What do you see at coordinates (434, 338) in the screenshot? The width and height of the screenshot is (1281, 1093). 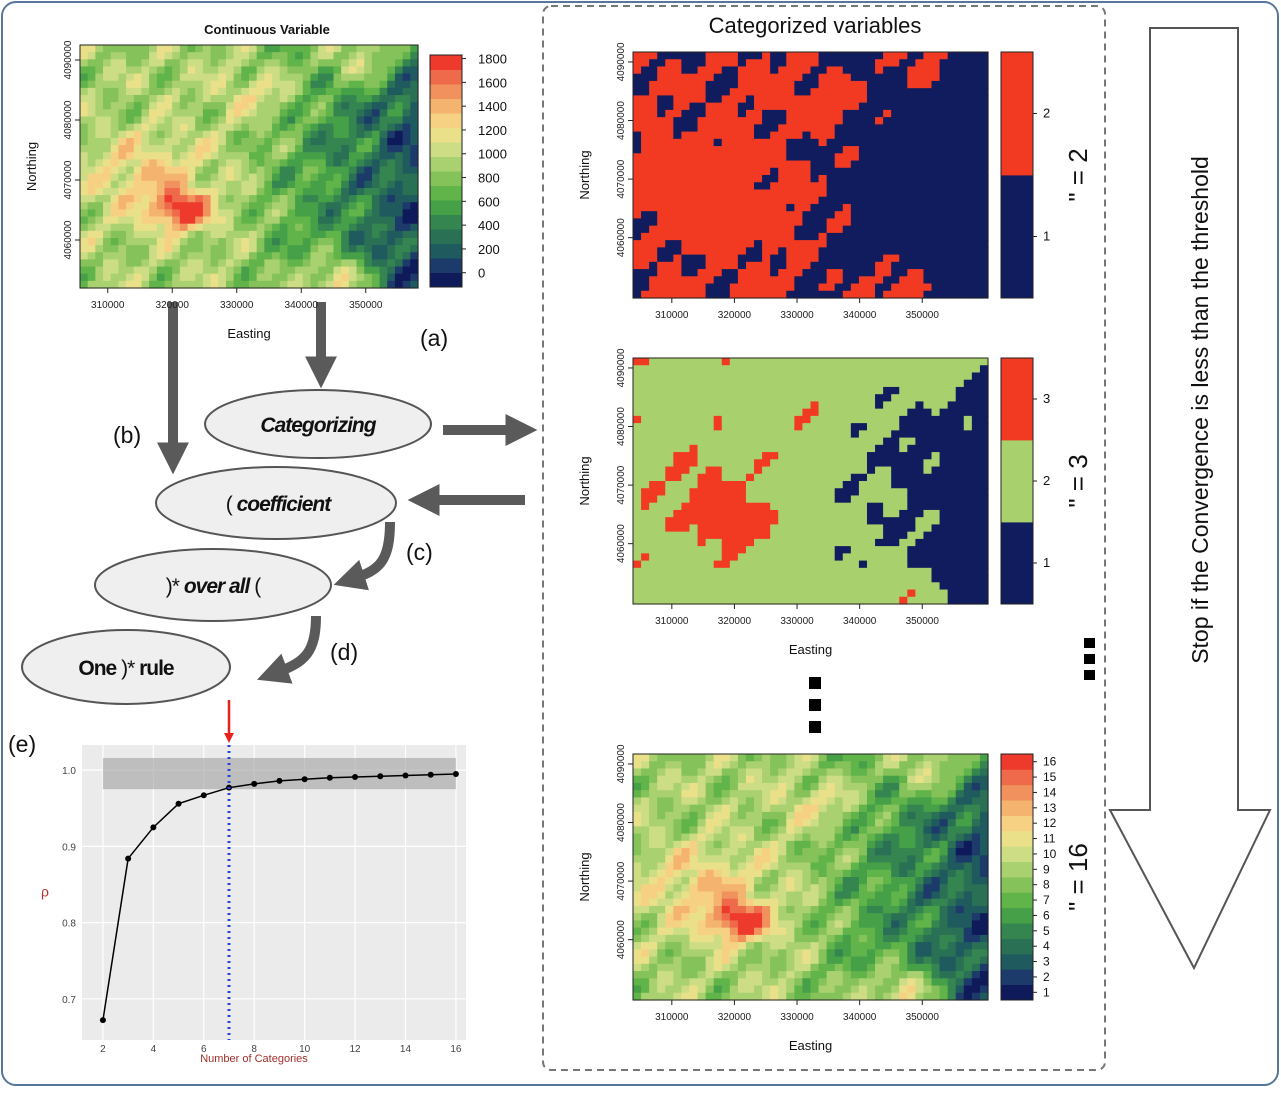 I see `panel-label: (a)` at bounding box center [434, 338].